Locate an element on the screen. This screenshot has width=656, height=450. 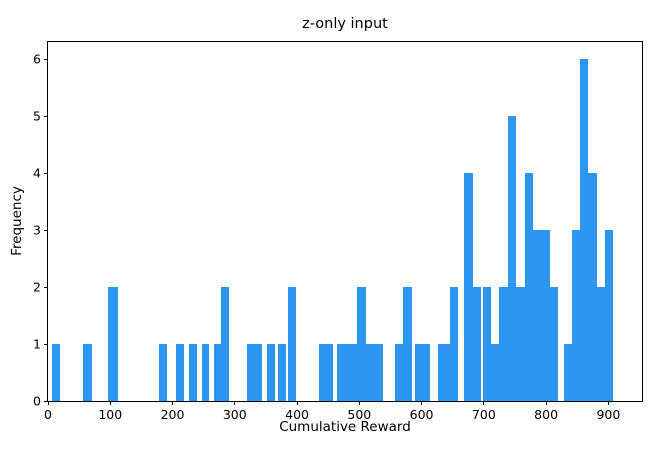
x-axis-label: Cumulative Reward is located at coordinates (345, 427).